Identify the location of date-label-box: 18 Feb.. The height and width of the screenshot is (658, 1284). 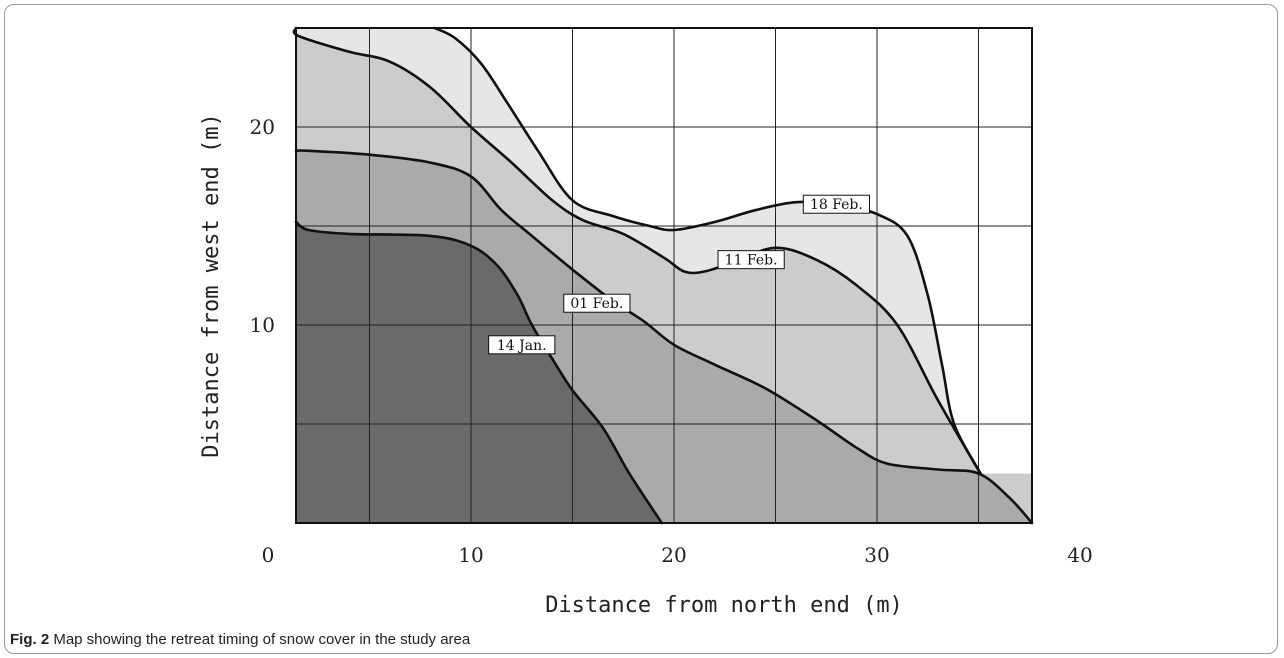
(836, 204).